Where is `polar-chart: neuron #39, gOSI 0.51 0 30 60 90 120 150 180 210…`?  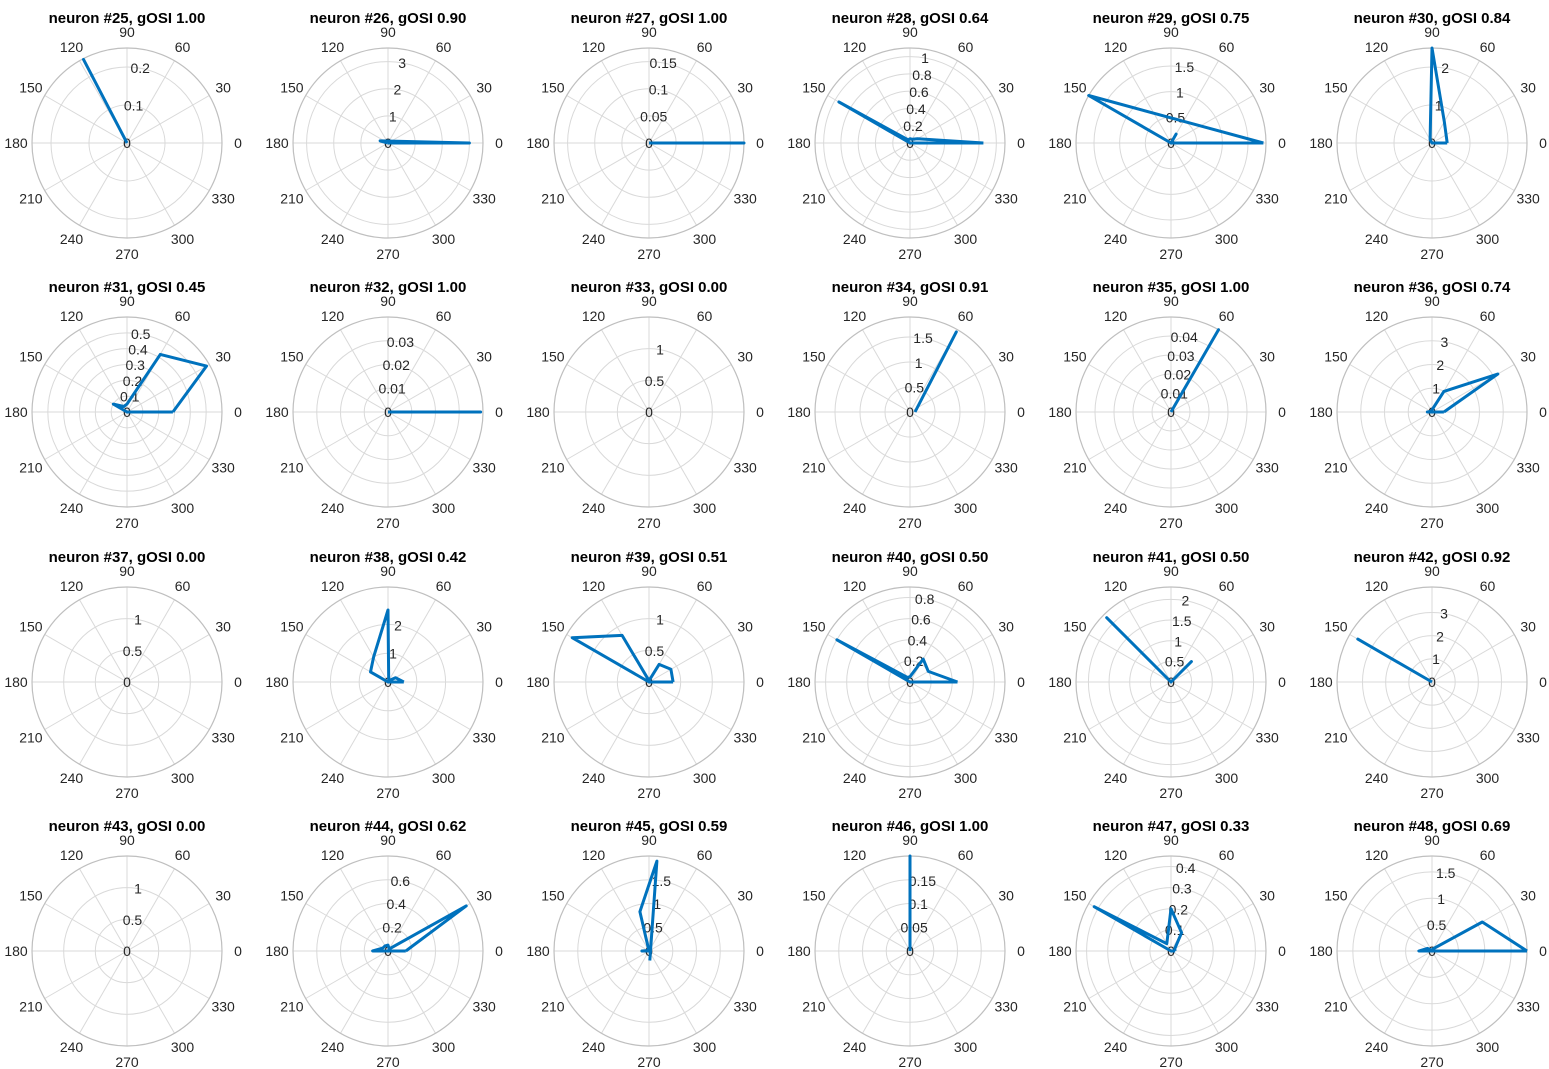 polar-chart: neuron #39, gOSI 0.51 0 30 60 90 120 150 180 210… is located at coordinates (645, 675).